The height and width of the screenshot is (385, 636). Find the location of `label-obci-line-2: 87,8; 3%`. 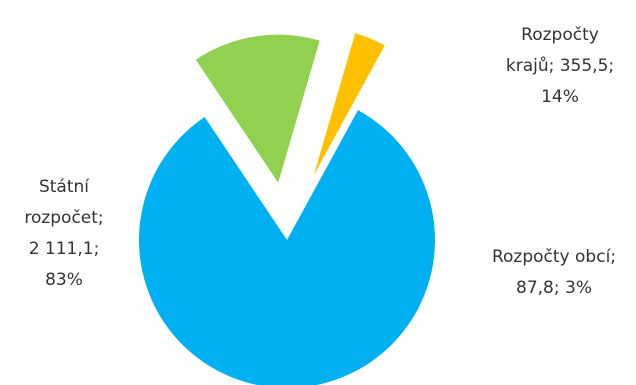

label-obci-line-2: 87,8; 3% is located at coordinates (554, 288).